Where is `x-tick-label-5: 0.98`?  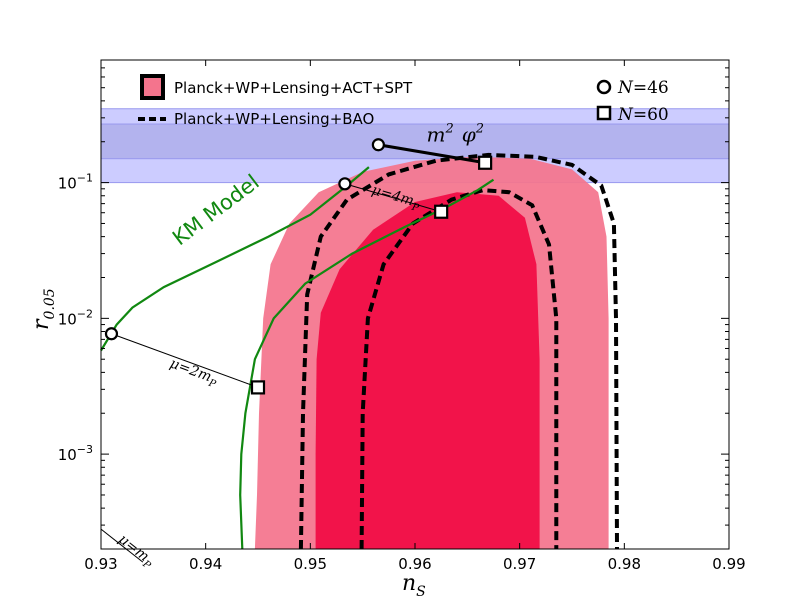
x-tick-label-5: 0.98 is located at coordinates (624, 564).